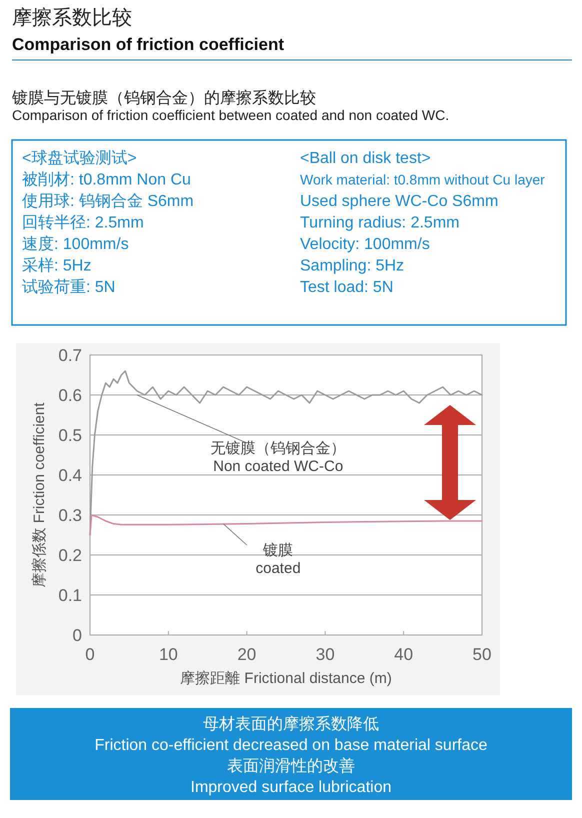  What do you see at coordinates (365, 158) in the screenshot?
I see `text: <Ball on disk test>` at bounding box center [365, 158].